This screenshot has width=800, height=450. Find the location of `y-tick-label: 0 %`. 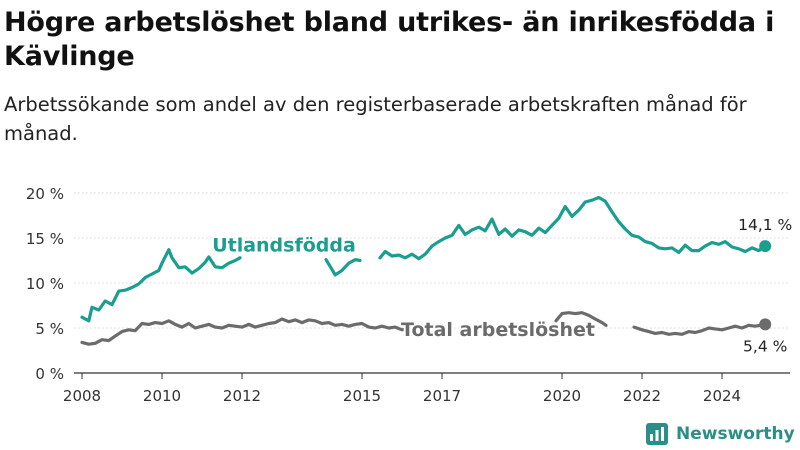

y-tick-label: 0 % is located at coordinates (49, 374).